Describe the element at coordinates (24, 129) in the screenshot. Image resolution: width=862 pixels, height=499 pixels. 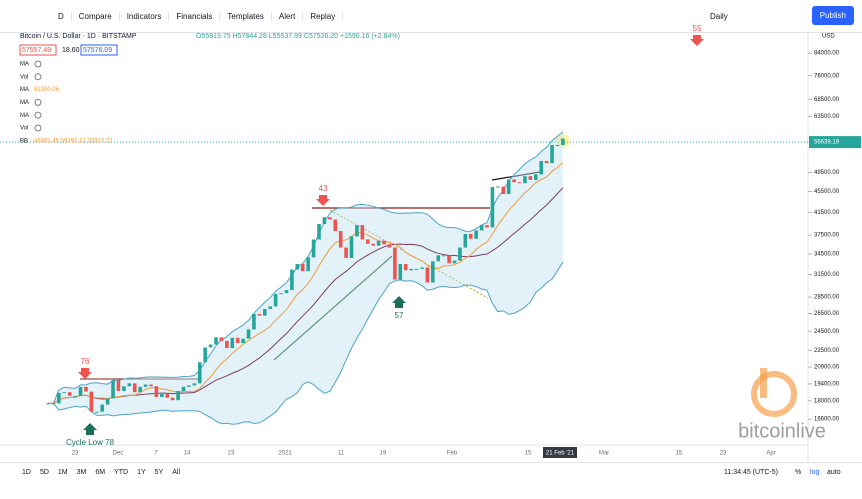
I see `indicator-name: Vol` at that location.